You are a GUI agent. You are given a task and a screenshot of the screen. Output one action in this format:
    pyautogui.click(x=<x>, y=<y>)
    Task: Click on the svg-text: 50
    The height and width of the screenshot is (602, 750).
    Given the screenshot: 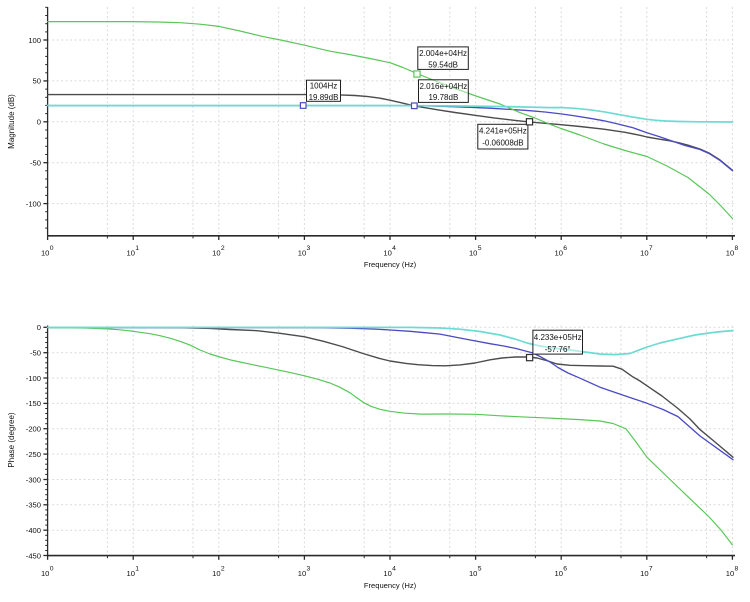 What is the action you would take?
    pyautogui.click(x=37, y=81)
    